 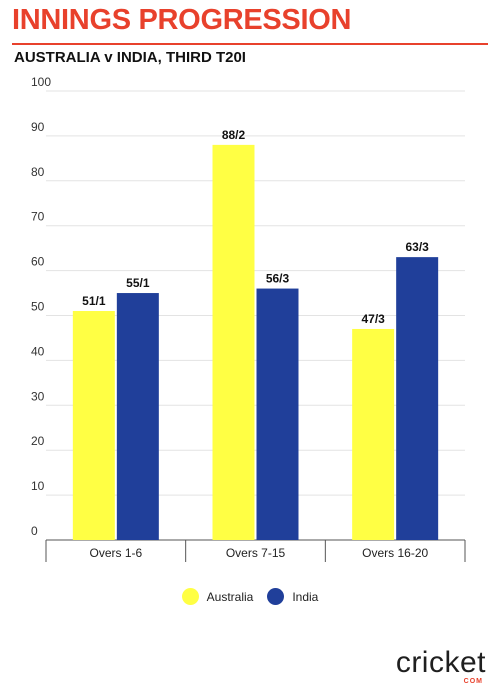 What do you see at coordinates (417, 247) in the screenshot?
I see `data-label-india-2: 63/3` at bounding box center [417, 247].